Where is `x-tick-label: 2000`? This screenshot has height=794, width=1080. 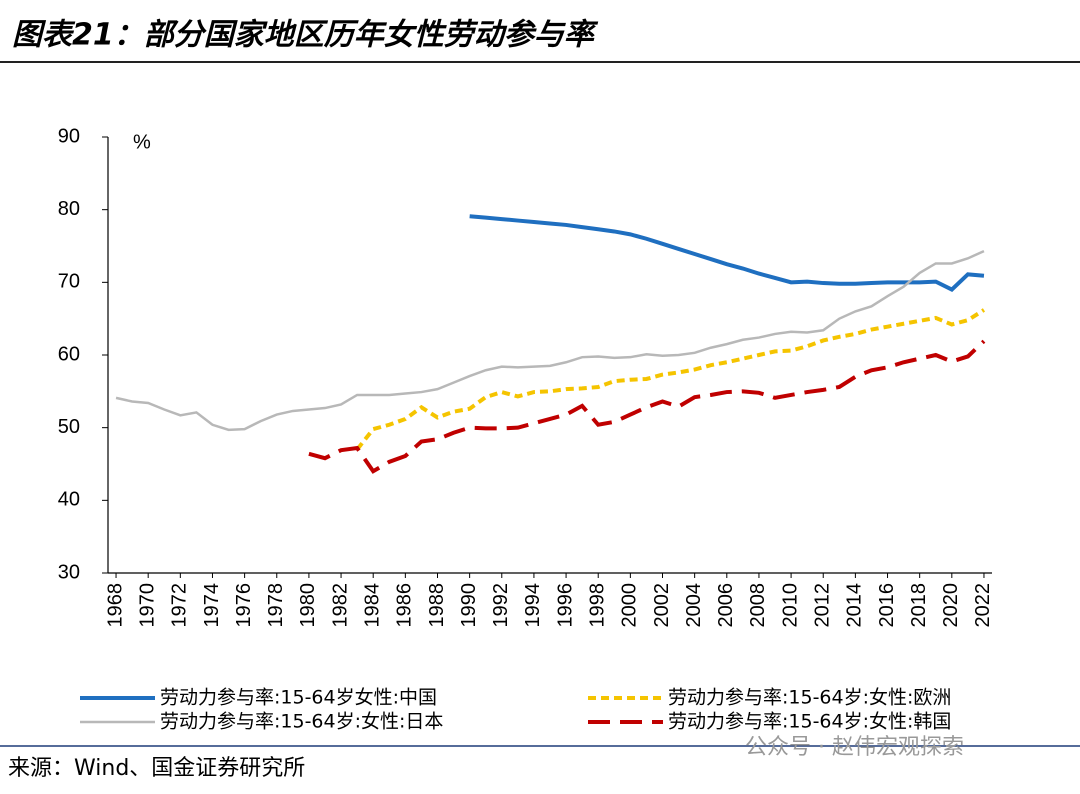 x-tick-label: 2000 is located at coordinates (630, 605).